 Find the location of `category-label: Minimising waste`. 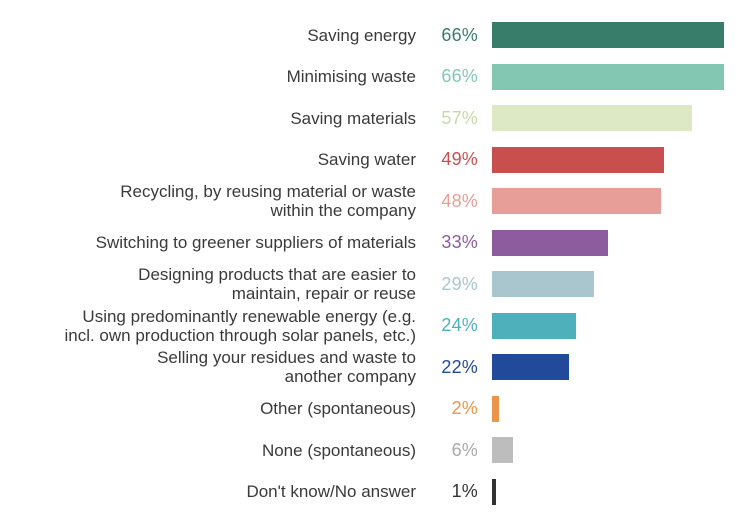

category-label: Minimising waste is located at coordinates (351, 76).